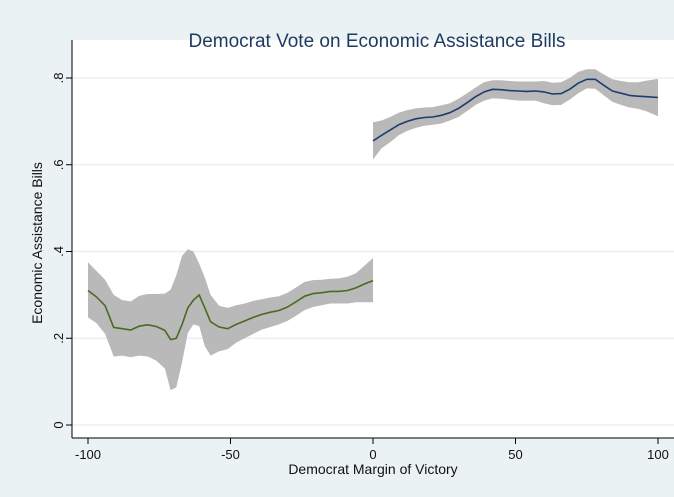 The width and height of the screenshot is (674, 497). What do you see at coordinates (58, 424) in the screenshot?
I see `y-tick-label-0: 0` at bounding box center [58, 424].